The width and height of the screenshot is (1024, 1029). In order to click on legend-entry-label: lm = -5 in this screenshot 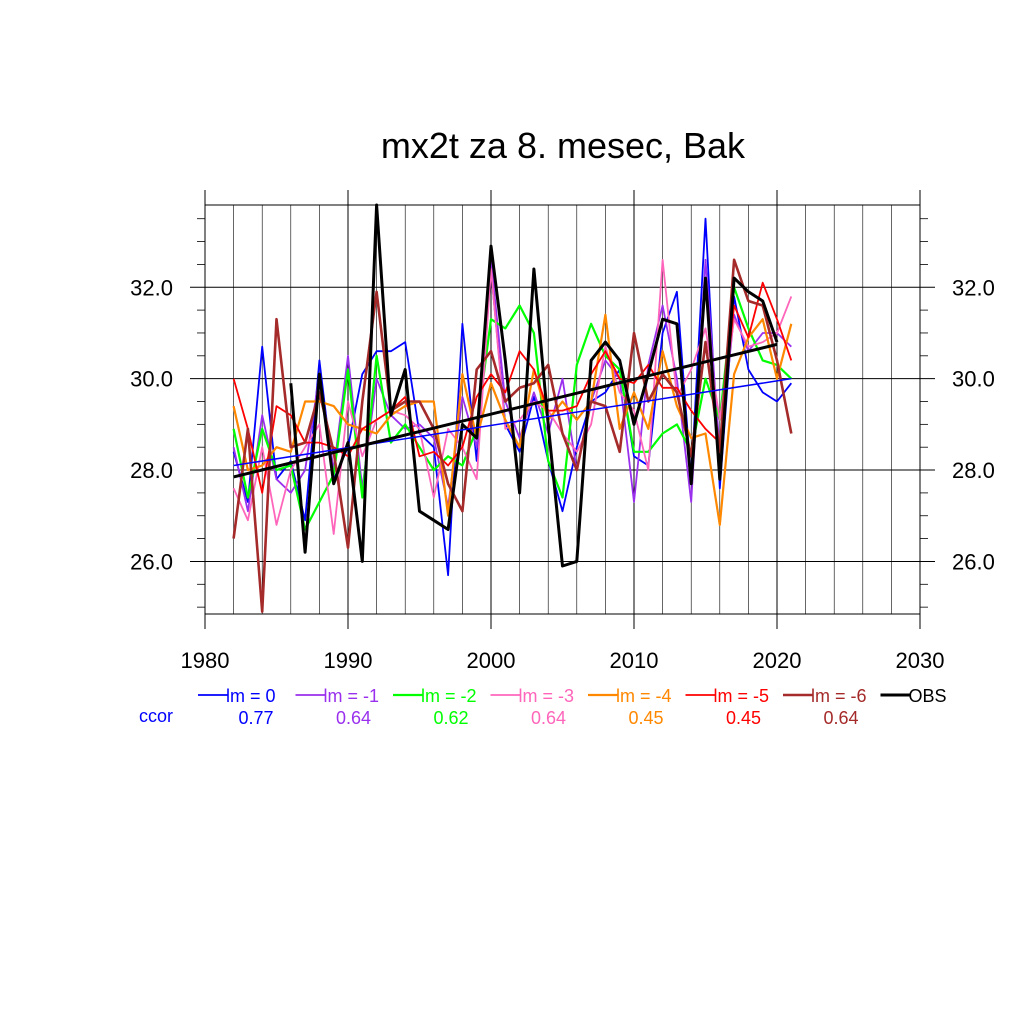, I will do `click(742, 696)`.